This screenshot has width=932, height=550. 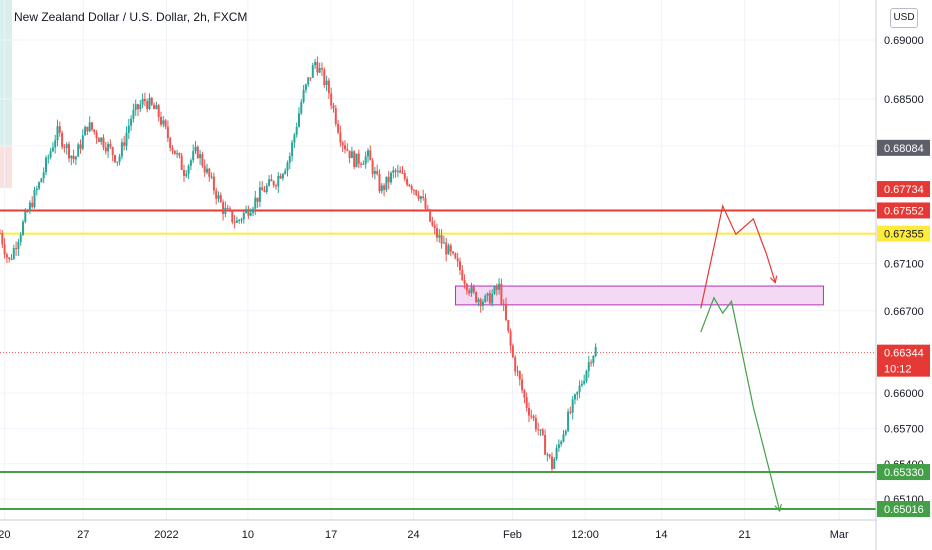 What do you see at coordinates (413, 535) in the screenshot?
I see `x-tick-label: 24` at bounding box center [413, 535].